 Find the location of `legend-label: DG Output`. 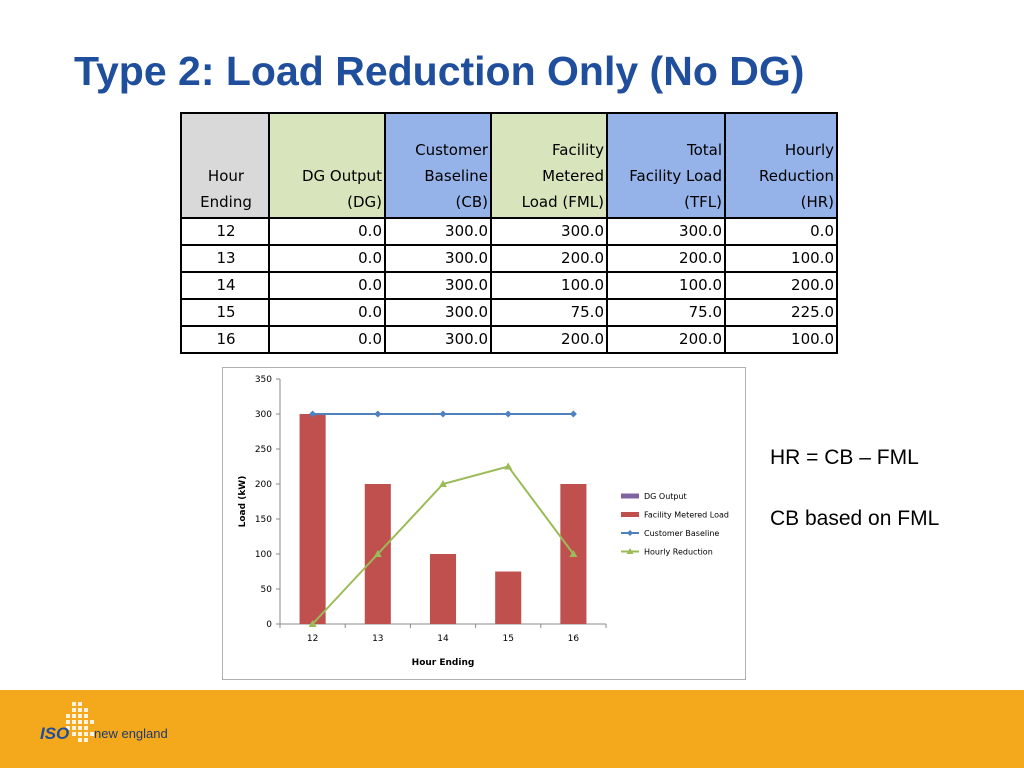

legend-label: DG Output is located at coordinates (665, 496).